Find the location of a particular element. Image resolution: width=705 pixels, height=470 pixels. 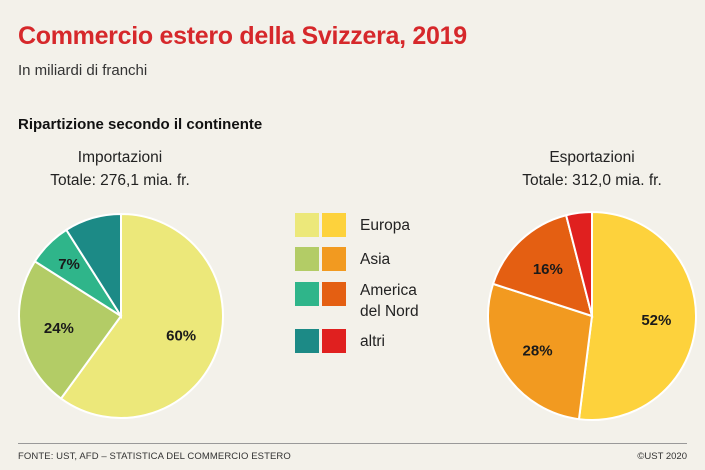

legend-label-europa: Europa is located at coordinates (385, 225).